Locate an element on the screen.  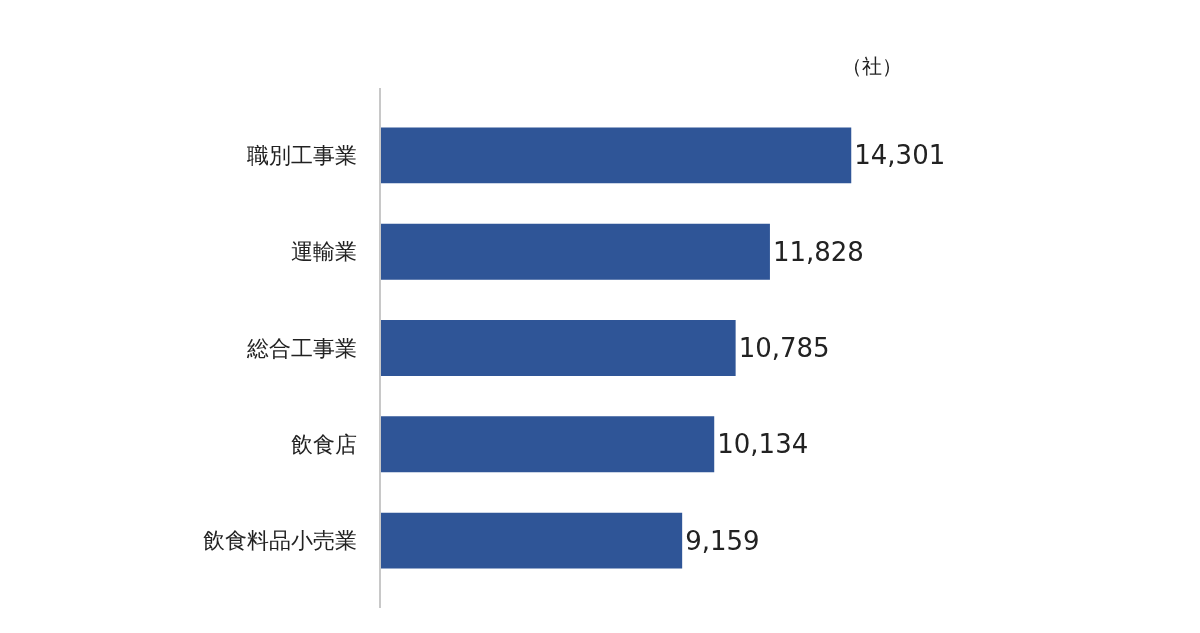
y-tick-label: 運輸業 is located at coordinates (323, 252).